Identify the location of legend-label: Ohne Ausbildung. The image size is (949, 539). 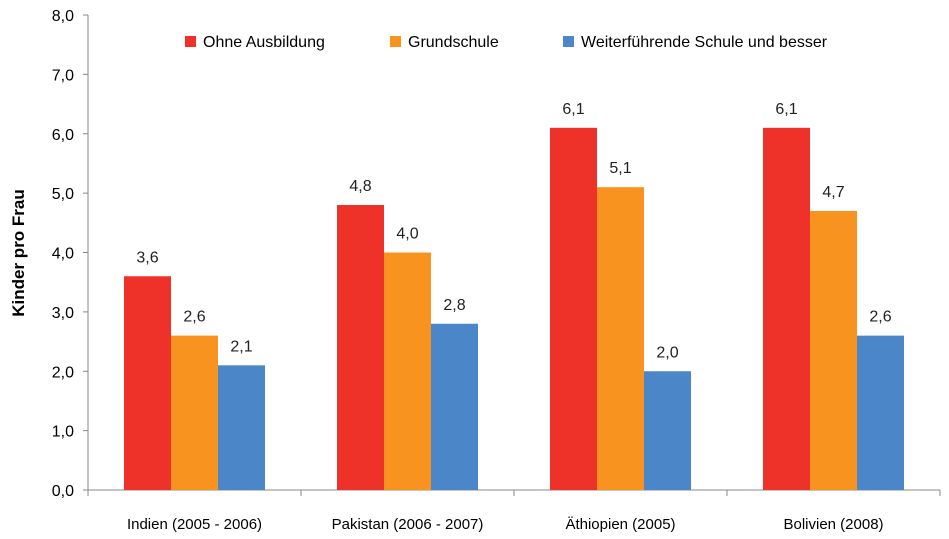
(264, 42).